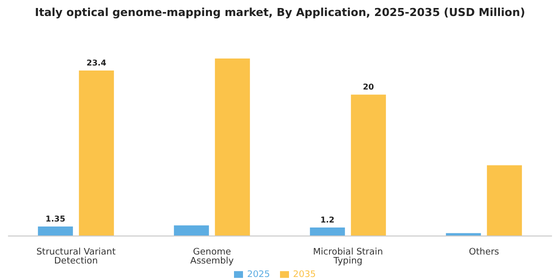 Image resolution: width=560 pixels, height=280 pixels. Describe the element at coordinates (212, 256) in the screenshot. I see `x-tick-label: Genome Assembly` at that location.